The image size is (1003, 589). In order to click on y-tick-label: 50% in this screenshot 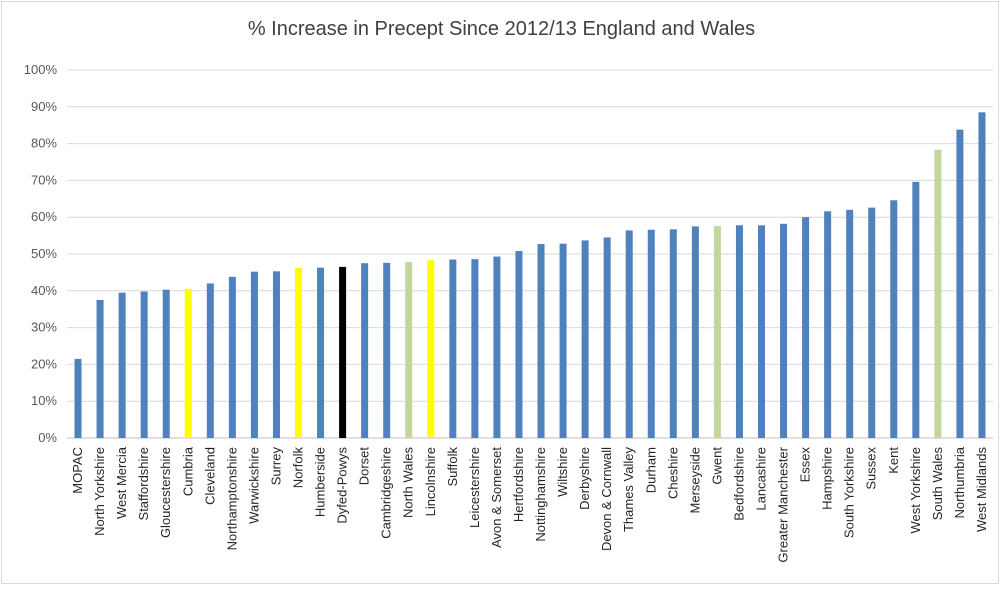, I will do `click(44, 253)`.